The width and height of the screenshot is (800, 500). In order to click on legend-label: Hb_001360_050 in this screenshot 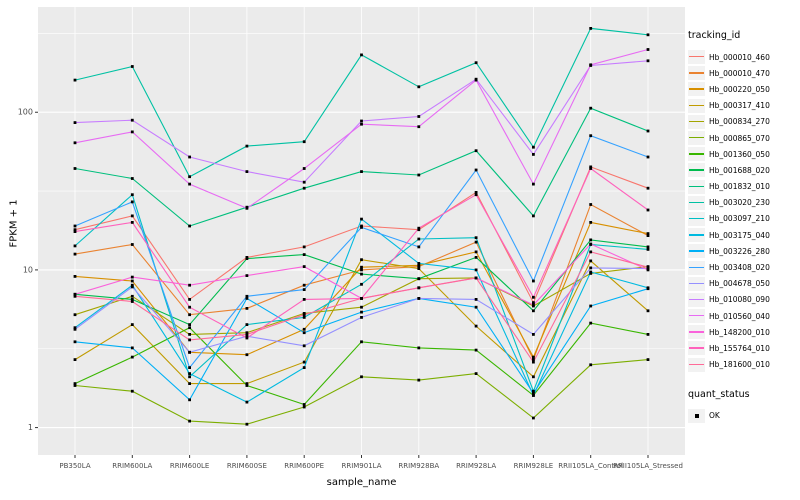, I will do `click(739, 154)`.